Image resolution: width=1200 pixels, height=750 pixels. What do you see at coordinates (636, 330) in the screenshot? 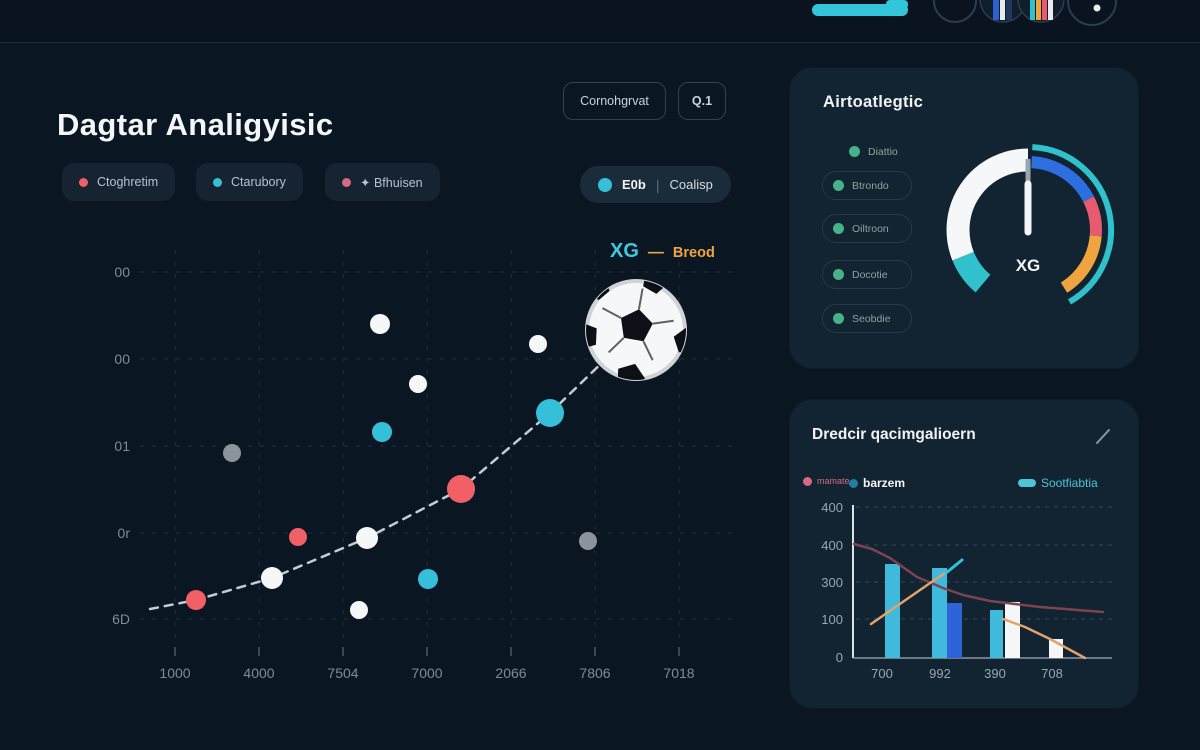
I see `soccer-ball-icon` at bounding box center [636, 330].